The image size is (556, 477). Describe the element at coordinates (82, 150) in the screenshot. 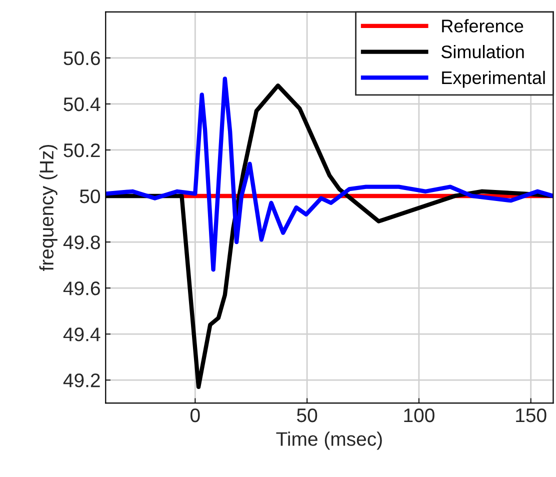

I see `y-tick-label: 50.2` at that location.